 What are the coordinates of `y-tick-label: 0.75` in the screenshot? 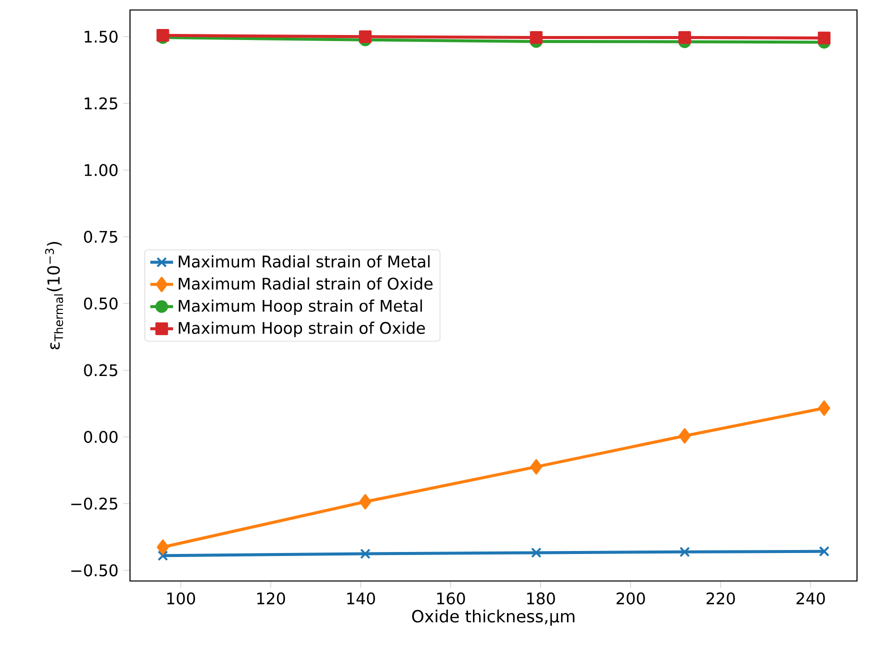 It's located at (101, 236).